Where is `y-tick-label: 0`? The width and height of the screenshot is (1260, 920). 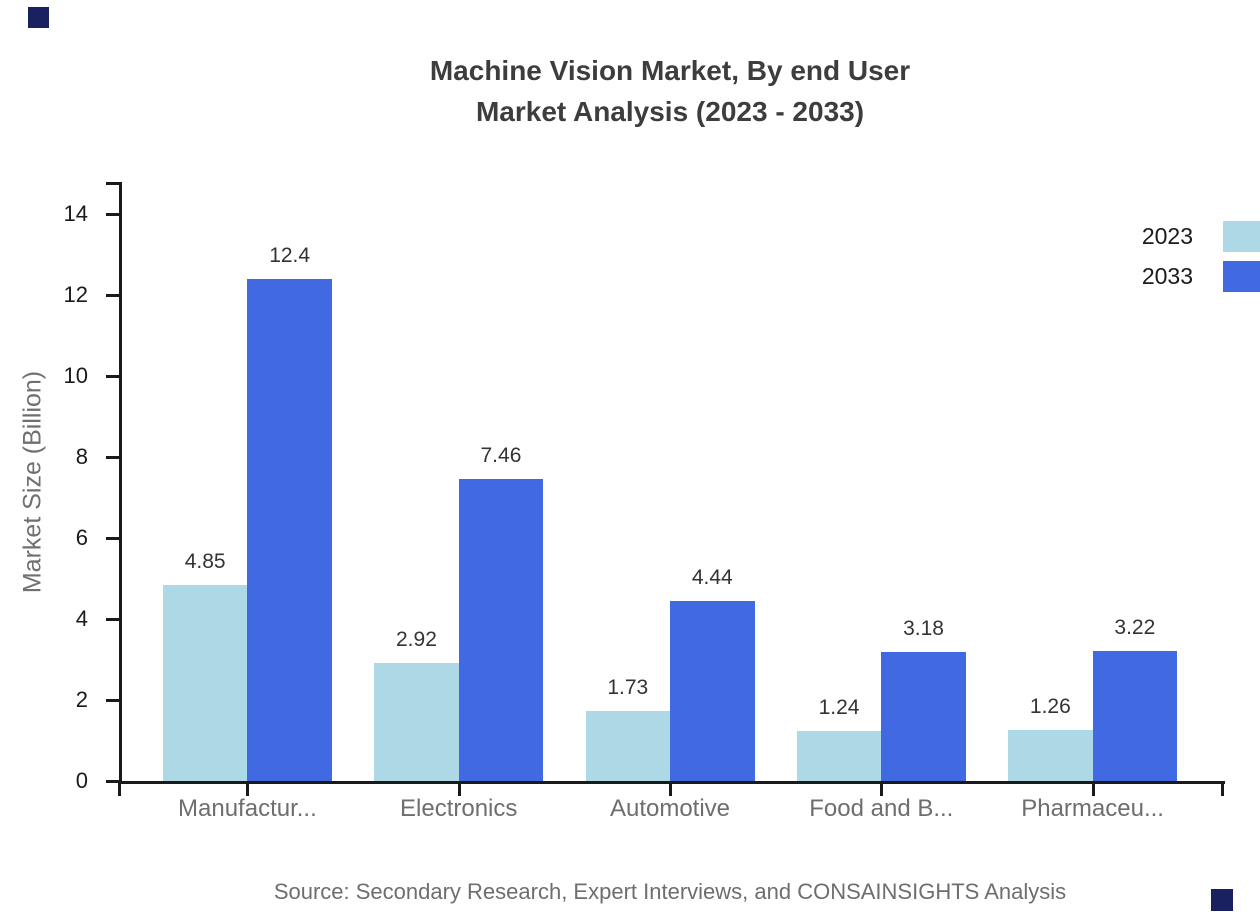 y-tick-label: 0 is located at coordinates (81, 780).